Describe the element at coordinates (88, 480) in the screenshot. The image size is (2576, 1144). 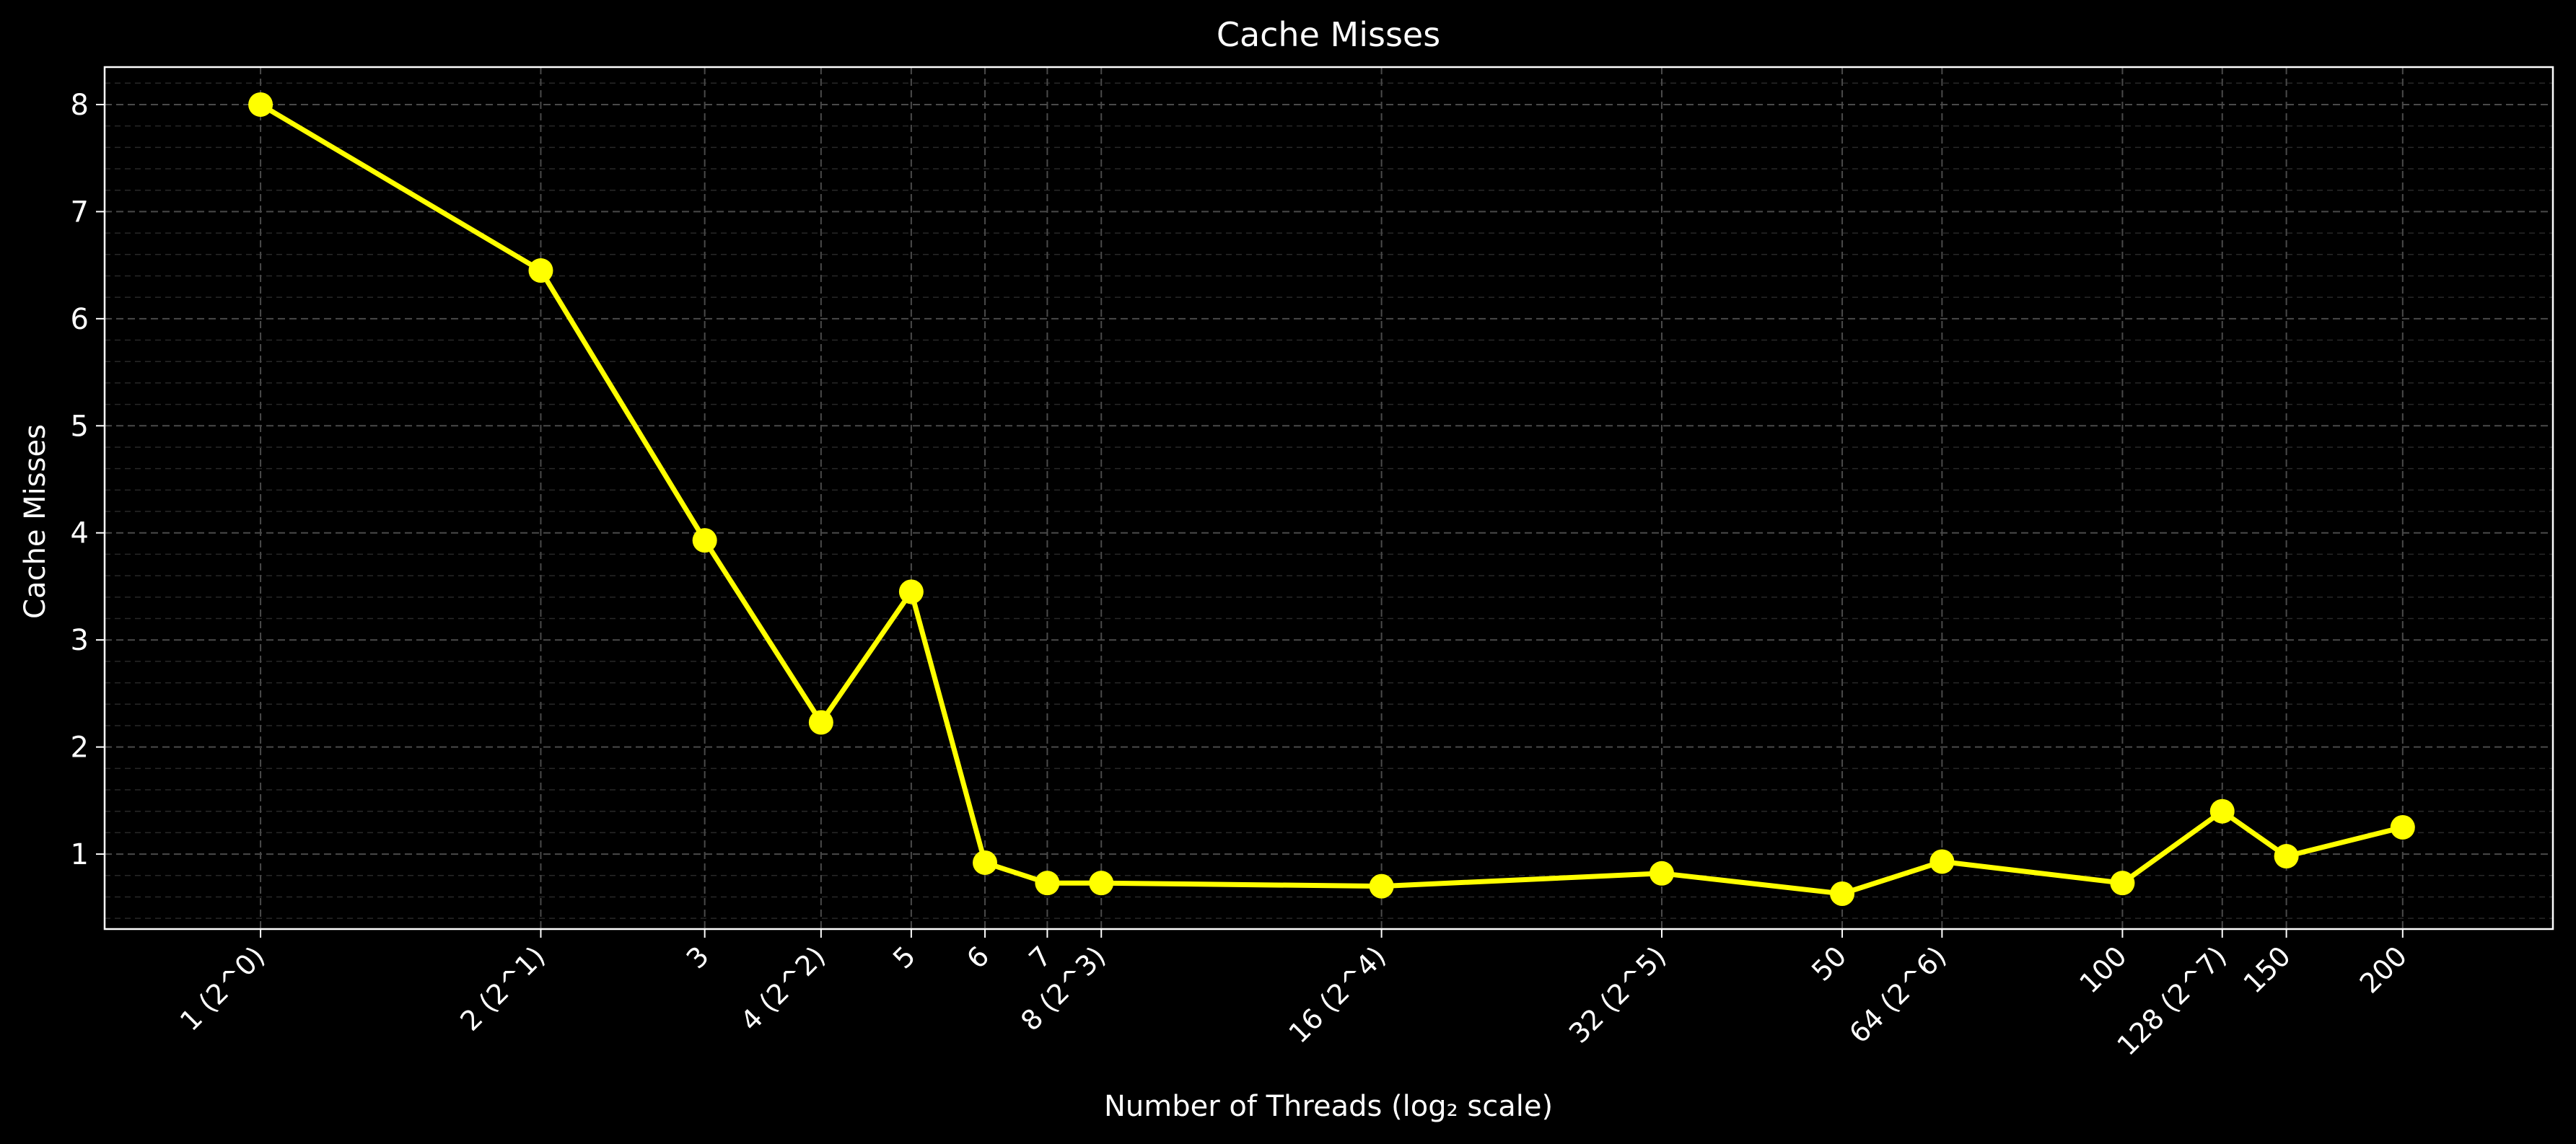
I see `y-axis: 1 2 3 4 5 6 7 8` at that location.